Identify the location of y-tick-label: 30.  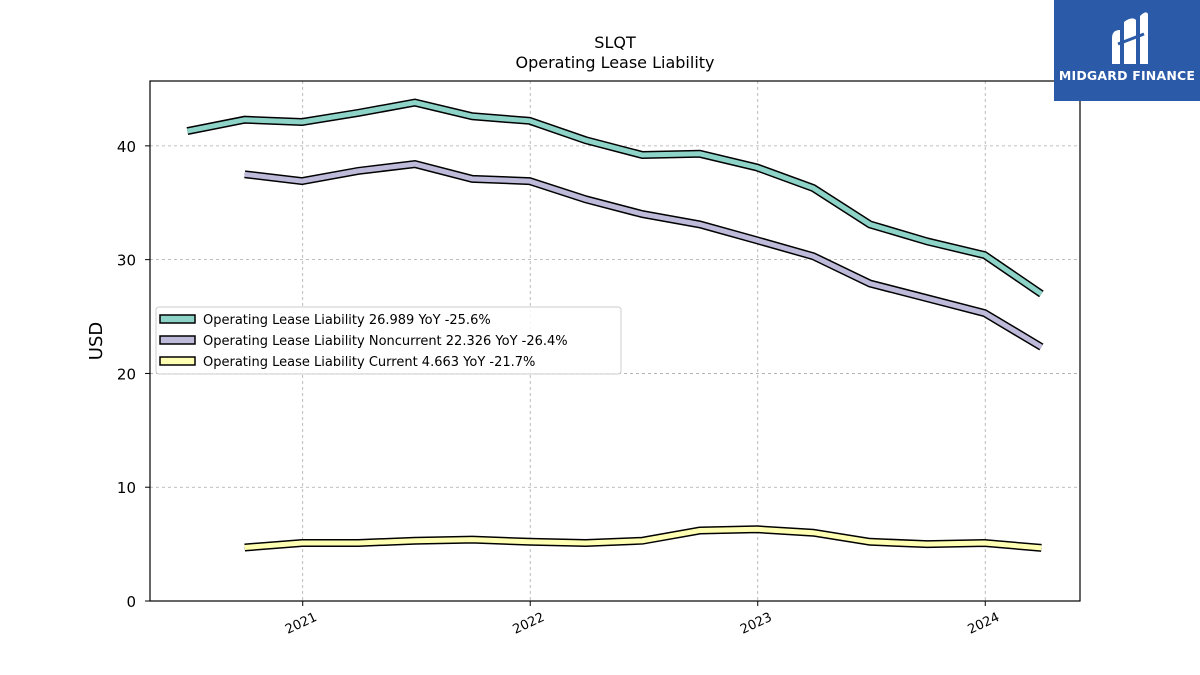
(126, 261).